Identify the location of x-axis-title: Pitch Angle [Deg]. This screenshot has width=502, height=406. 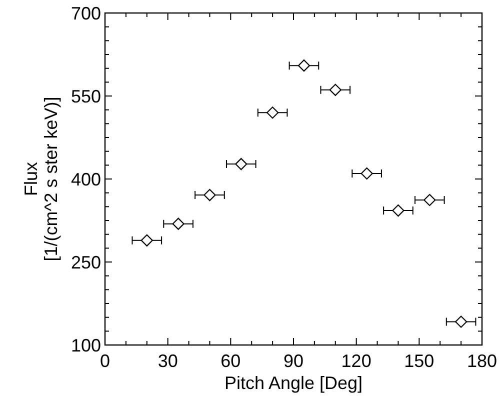
(293, 383).